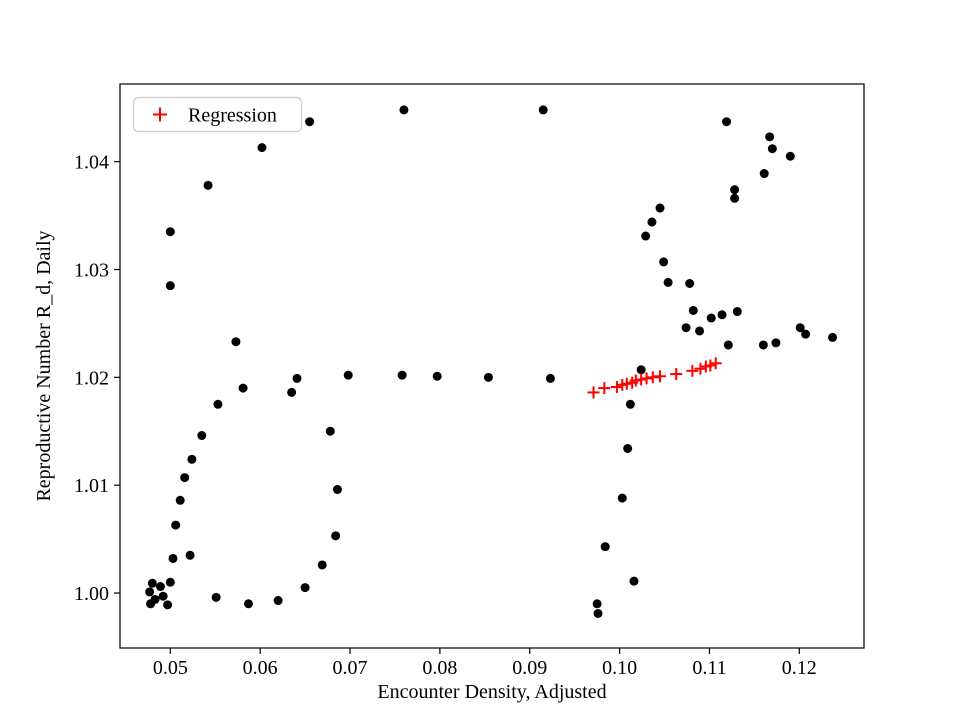 Image resolution: width=960 pixels, height=725 pixels. Describe the element at coordinates (350, 668) in the screenshot. I see `x-tick-label: 0.07` at that location.